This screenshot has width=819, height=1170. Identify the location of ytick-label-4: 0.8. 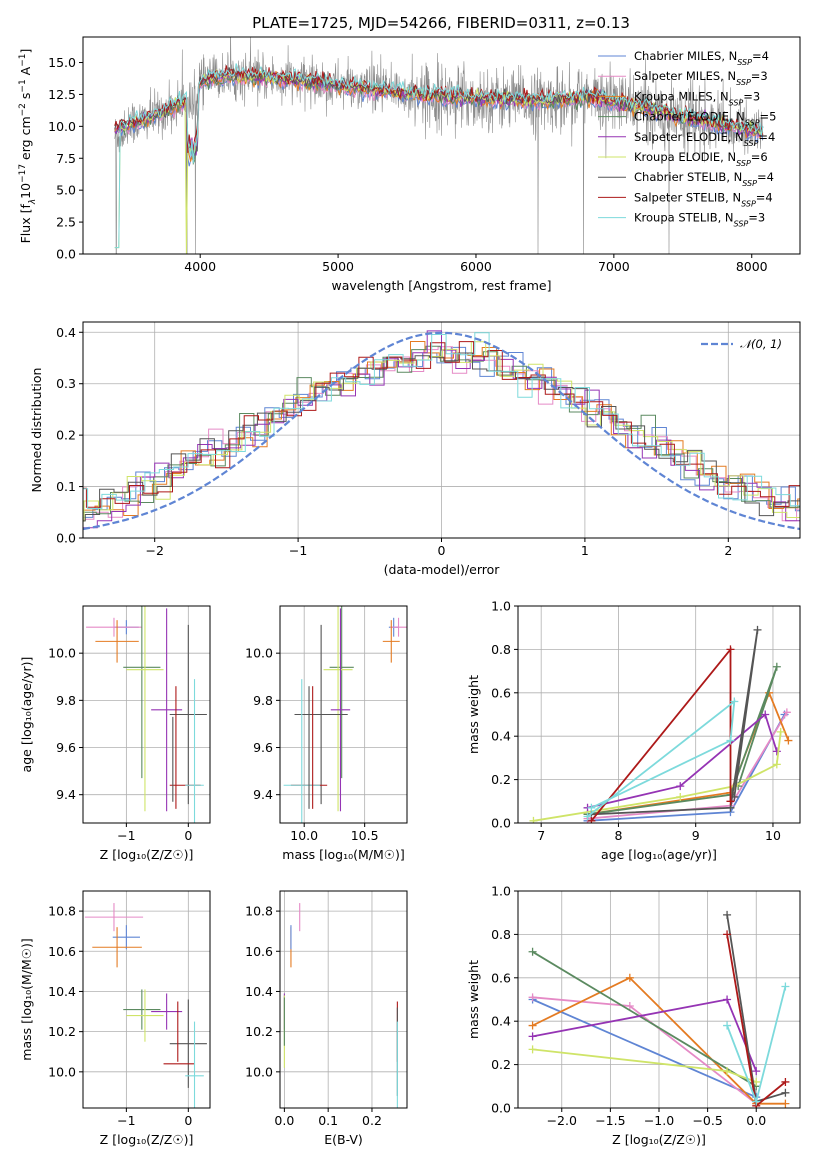
(501, 934).